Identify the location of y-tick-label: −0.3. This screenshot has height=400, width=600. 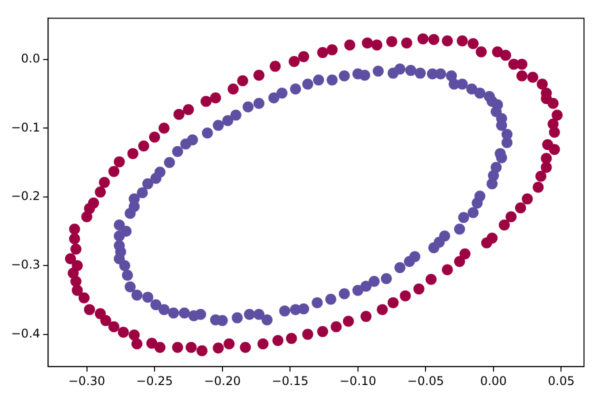
(25, 265).